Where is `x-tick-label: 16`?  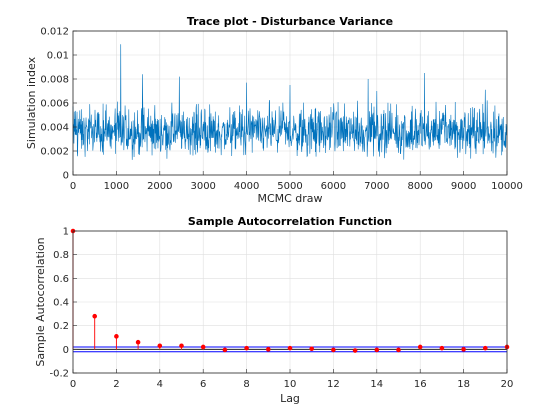 x-tick-label: 16 is located at coordinates (420, 384).